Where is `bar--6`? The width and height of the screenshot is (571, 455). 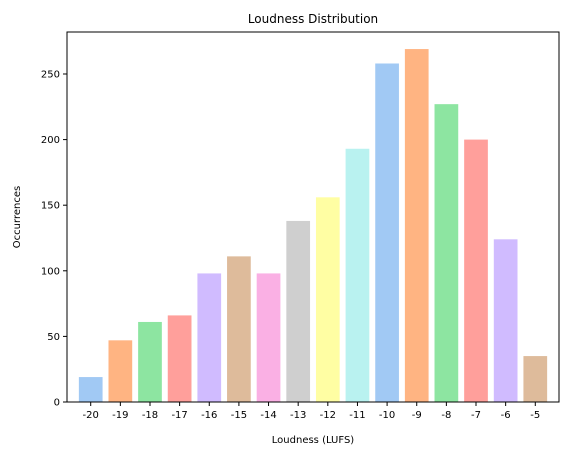 bar--6 is located at coordinates (505, 320).